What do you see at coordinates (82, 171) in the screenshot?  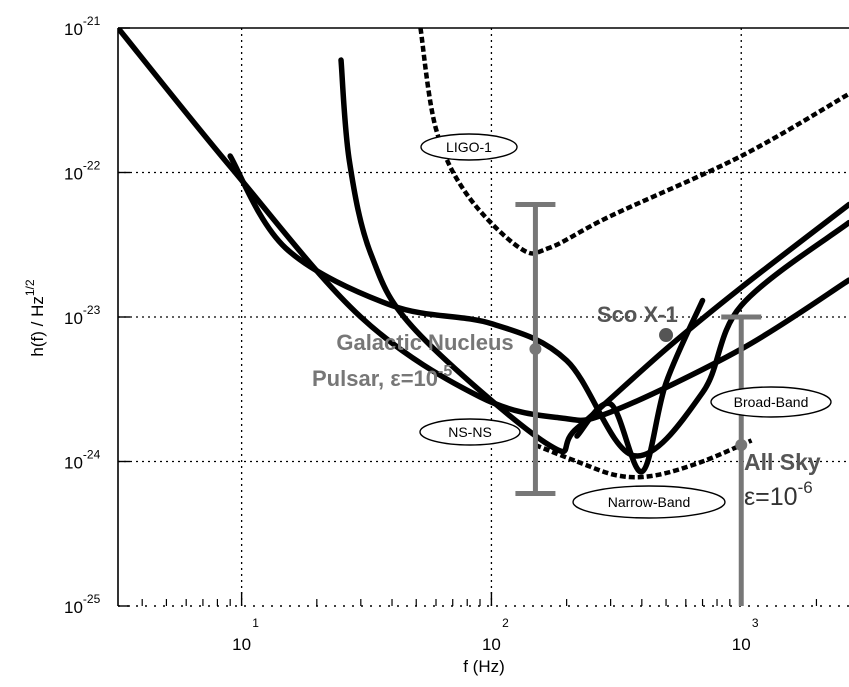 I see `y-tick-label-1: 10-22` at bounding box center [82, 171].